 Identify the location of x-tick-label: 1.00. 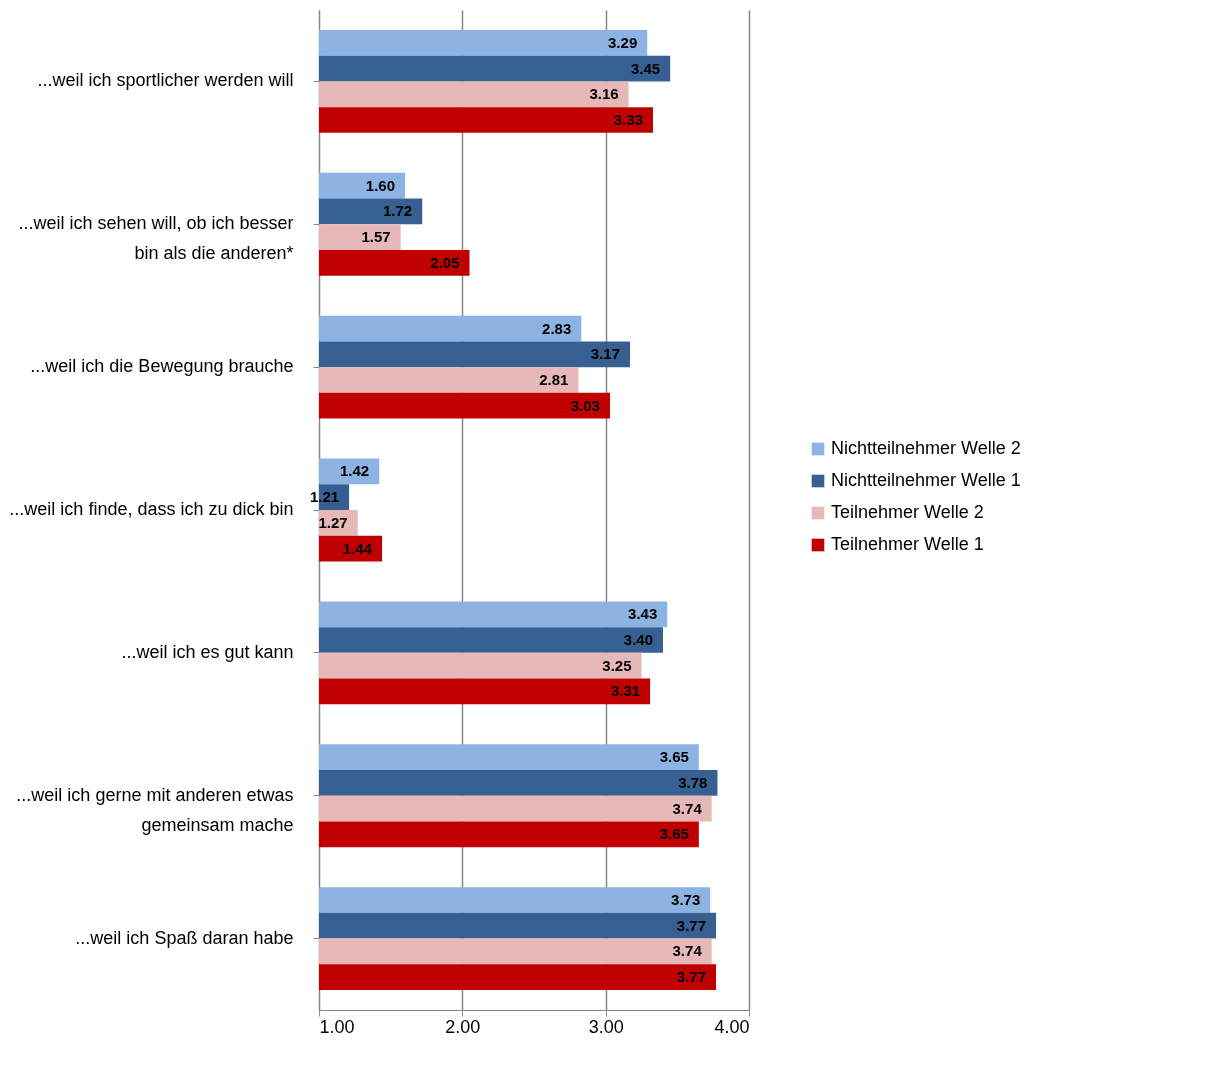
(337, 1026).